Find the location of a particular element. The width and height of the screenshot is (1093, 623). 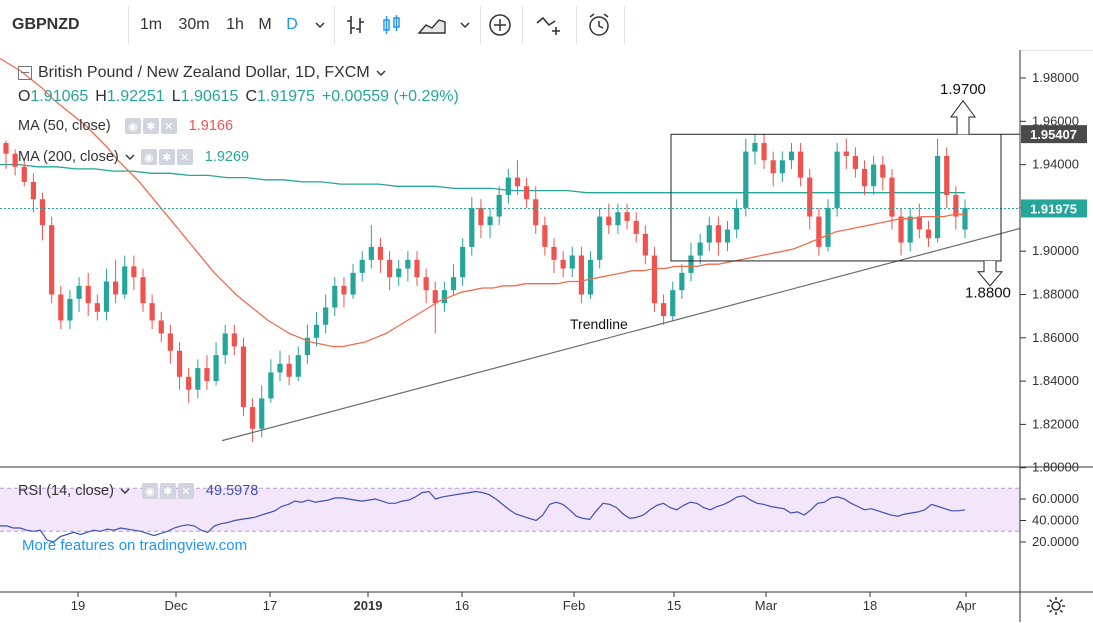

more-features-link: More features on tradingview.com is located at coordinates (135, 545).